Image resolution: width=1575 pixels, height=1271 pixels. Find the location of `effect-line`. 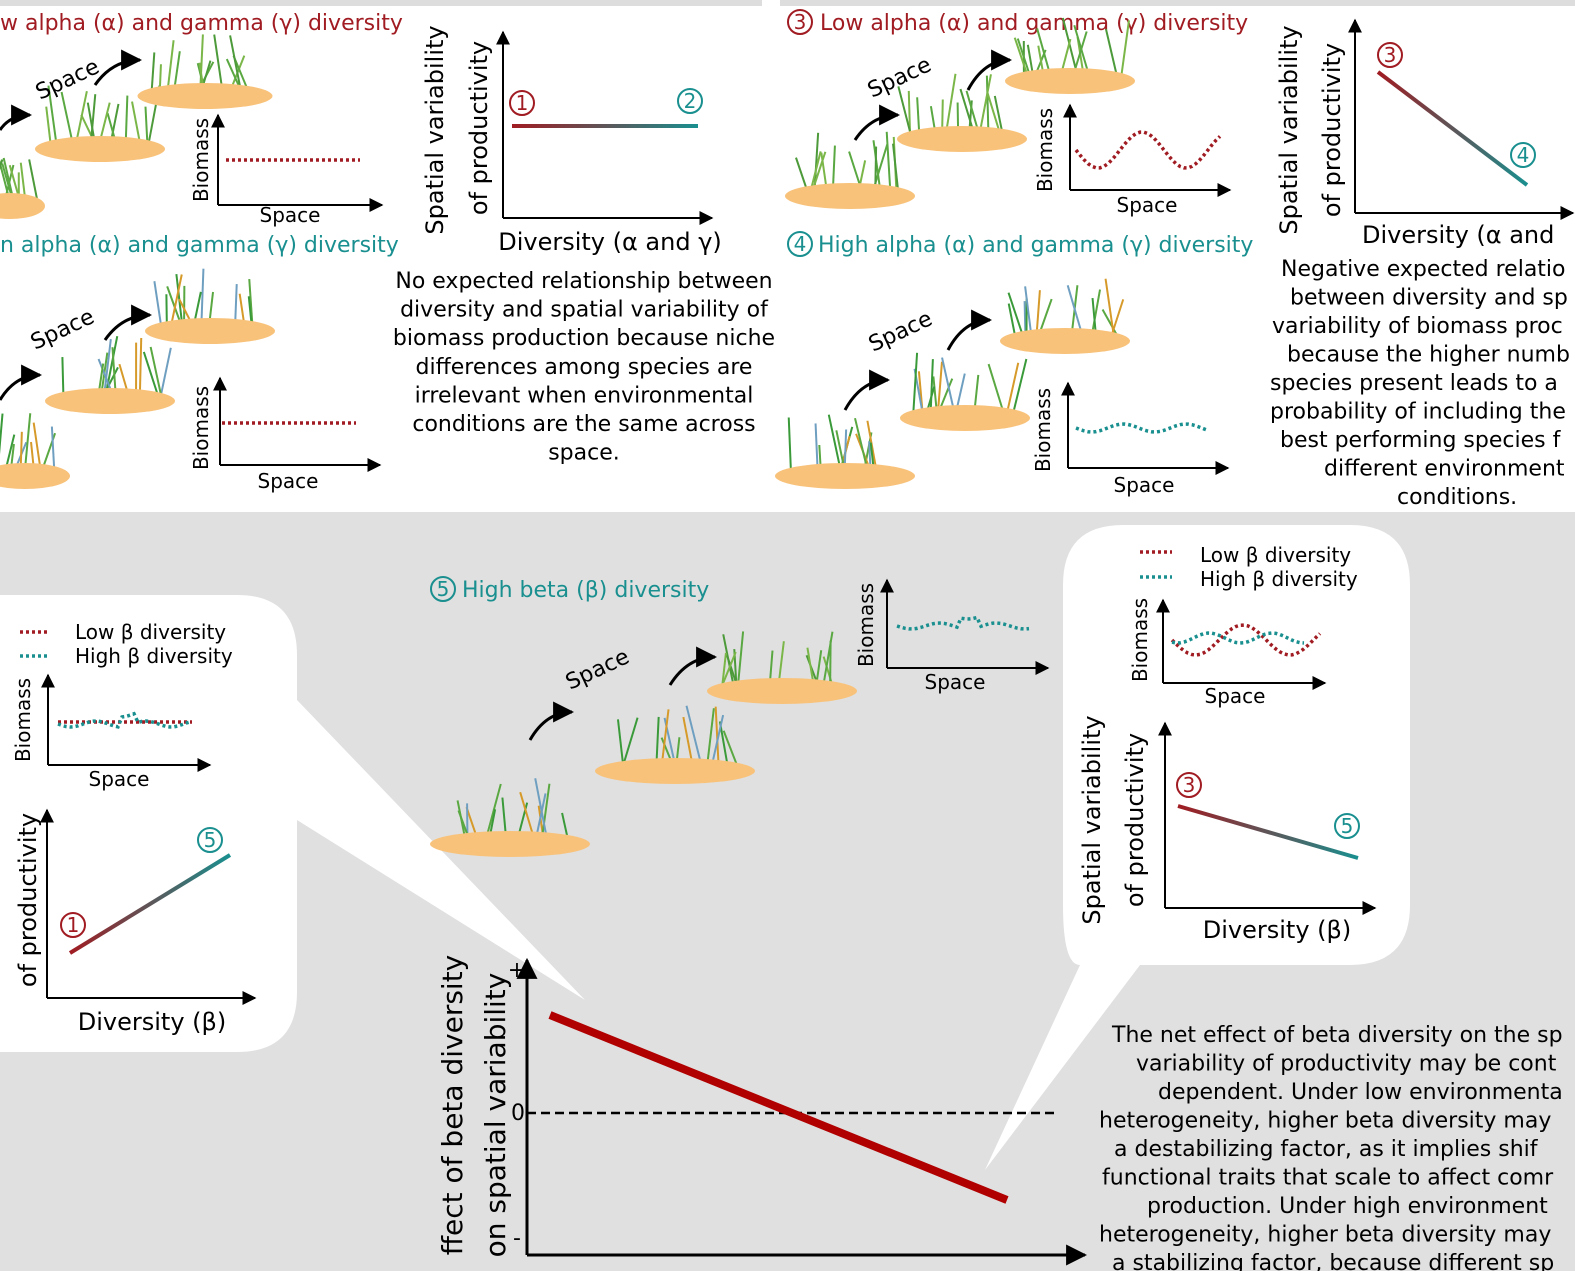

effect-line is located at coordinates (778, 1107).